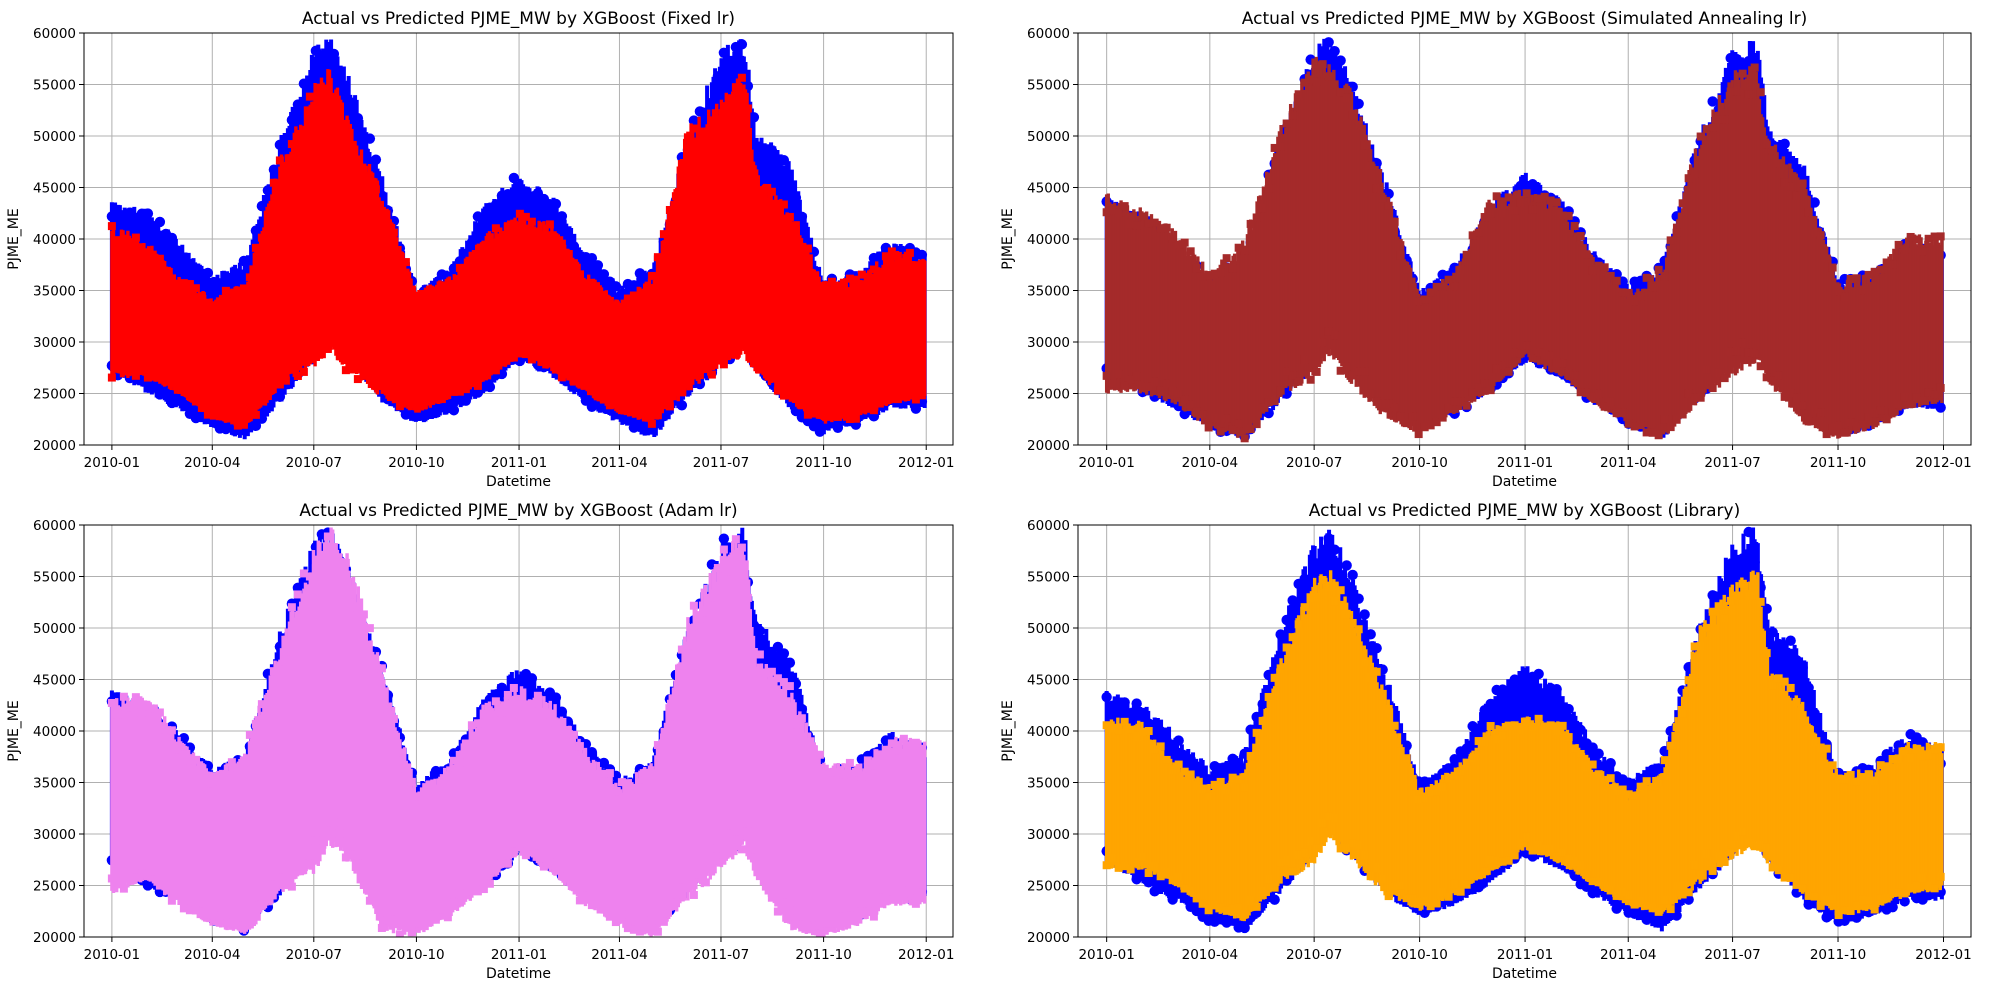  What do you see at coordinates (926, 955) in the screenshot?
I see `x-tick-label: 2012-01` at bounding box center [926, 955].